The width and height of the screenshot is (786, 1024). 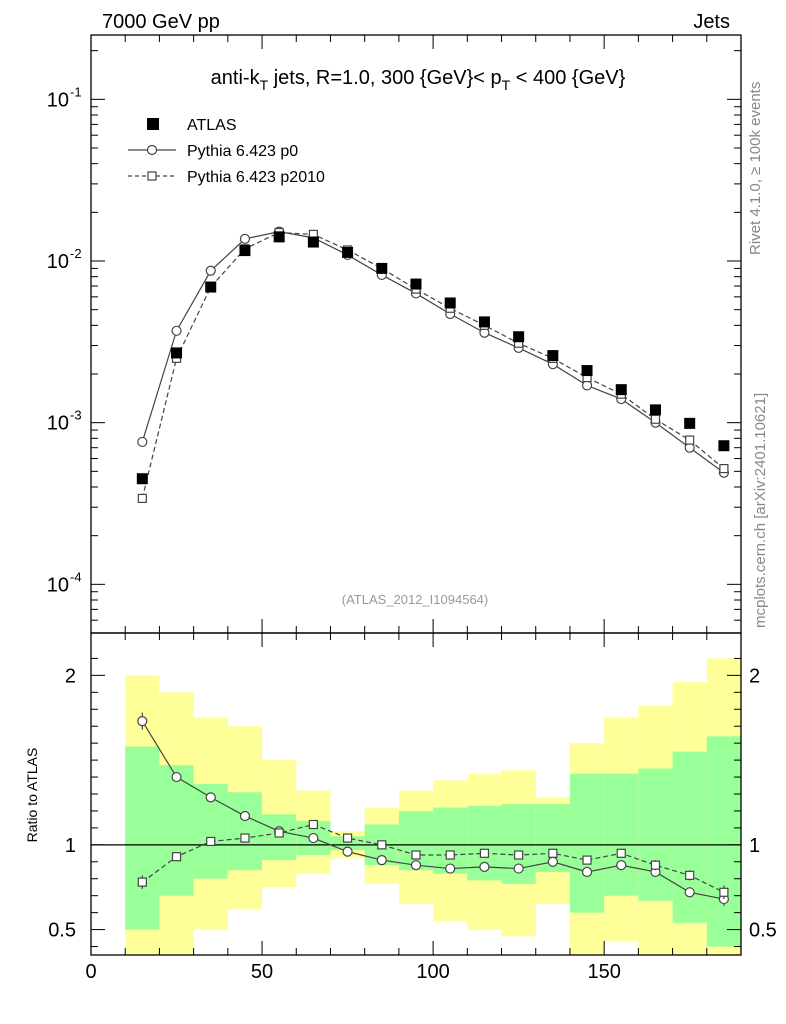 I want to click on ratio-ytick-label: 2, so click(x=70, y=676).